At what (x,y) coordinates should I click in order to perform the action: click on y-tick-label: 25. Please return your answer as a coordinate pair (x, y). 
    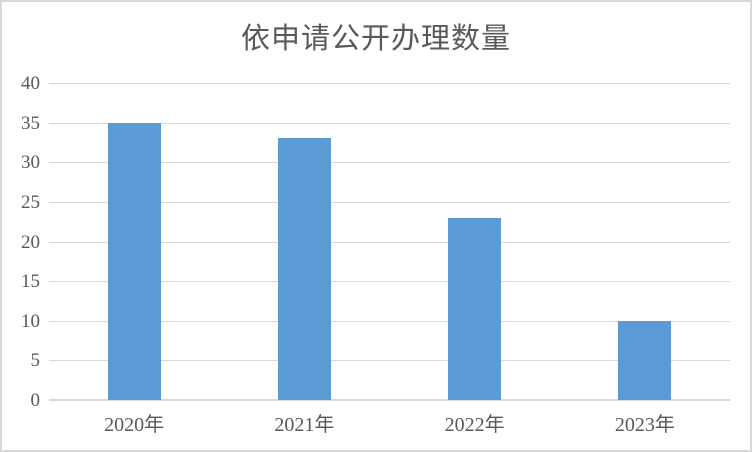
    Looking at the image, I should click on (30, 202).